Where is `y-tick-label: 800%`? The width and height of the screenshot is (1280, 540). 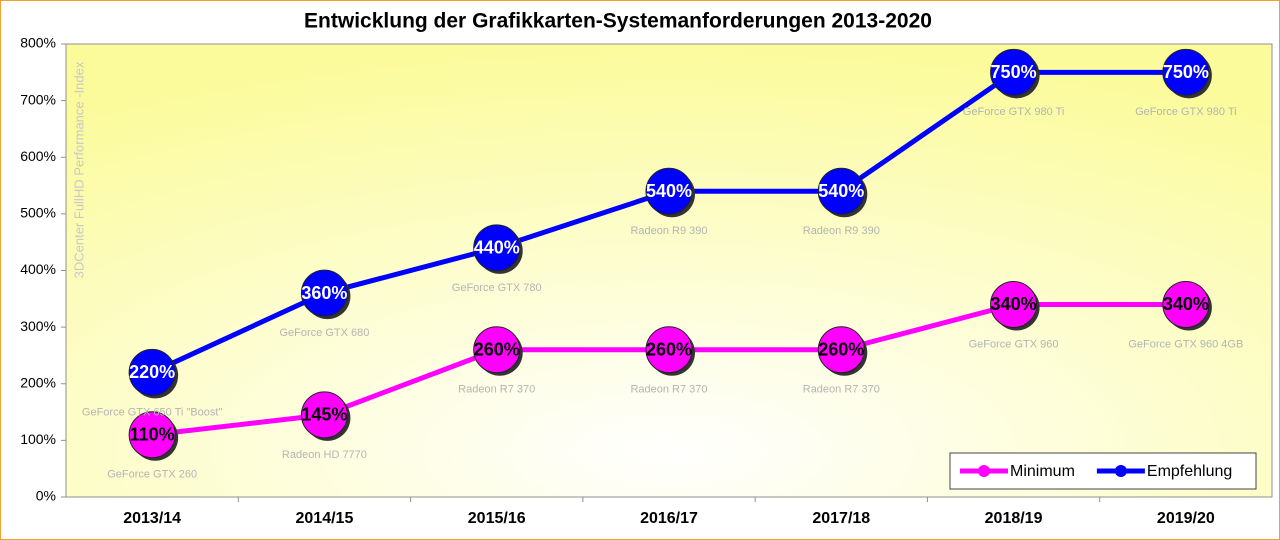
y-tick-label: 800% is located at coordinates (38, 43).